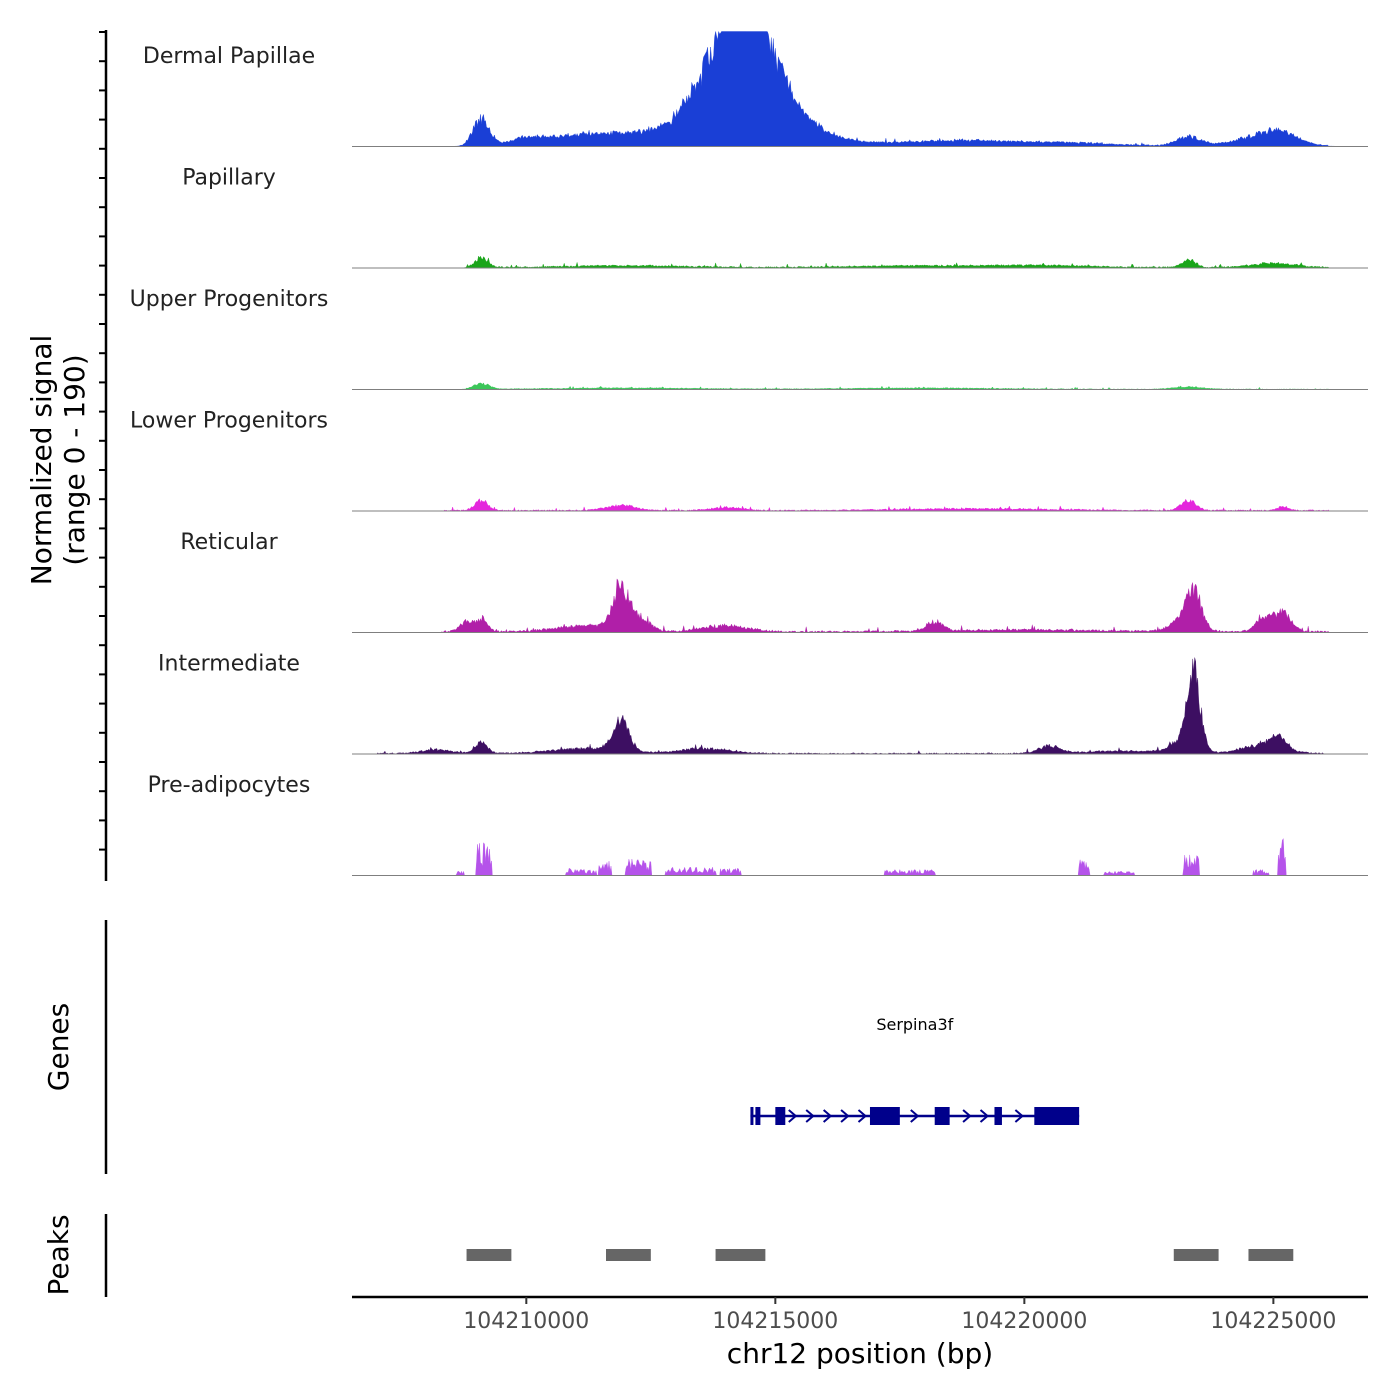  Describe the element at coordinates (103, 455) in the screenshot. I see `signal-axis` at that location.